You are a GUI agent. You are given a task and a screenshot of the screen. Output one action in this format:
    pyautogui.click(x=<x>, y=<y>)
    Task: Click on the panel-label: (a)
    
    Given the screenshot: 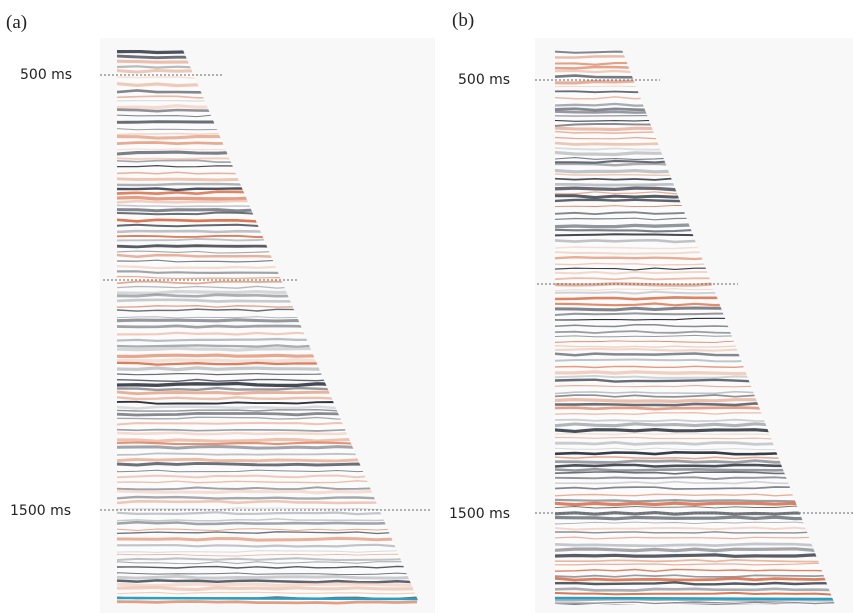 What is the action you would take?
    pyautogui.click(x=16, y=22)
    